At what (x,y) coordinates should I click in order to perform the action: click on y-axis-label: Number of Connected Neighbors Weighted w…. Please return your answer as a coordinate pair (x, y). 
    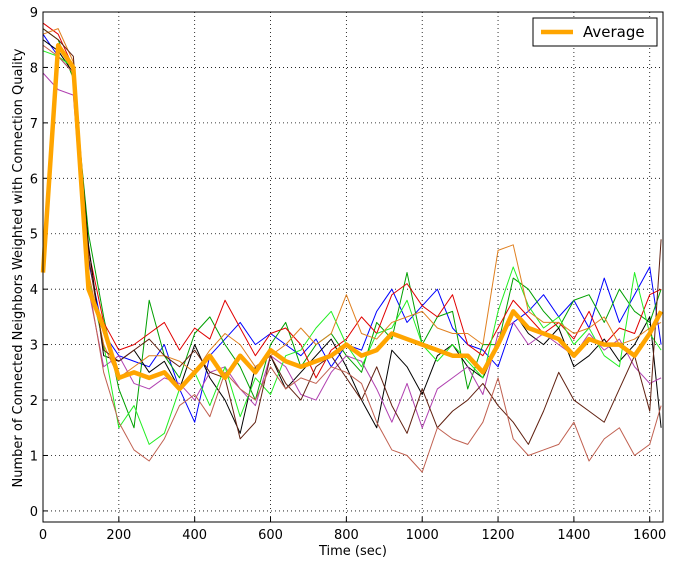
    Looking at the image, I should click on (18, 267).